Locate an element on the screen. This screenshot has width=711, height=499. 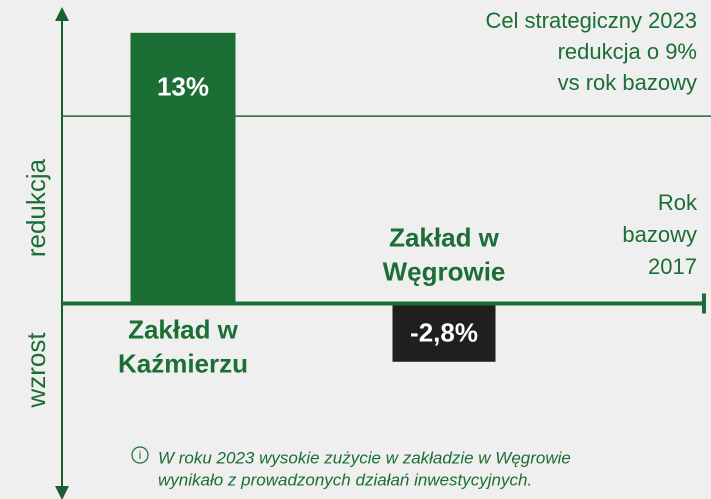
baseline-label: bazowy is located at coordinates (659, 234).